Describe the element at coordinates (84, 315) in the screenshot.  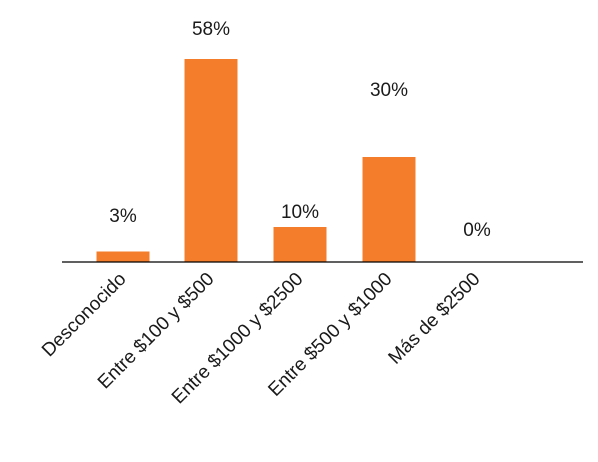
I see `x-tick-label-0: Desconocido` at that location.